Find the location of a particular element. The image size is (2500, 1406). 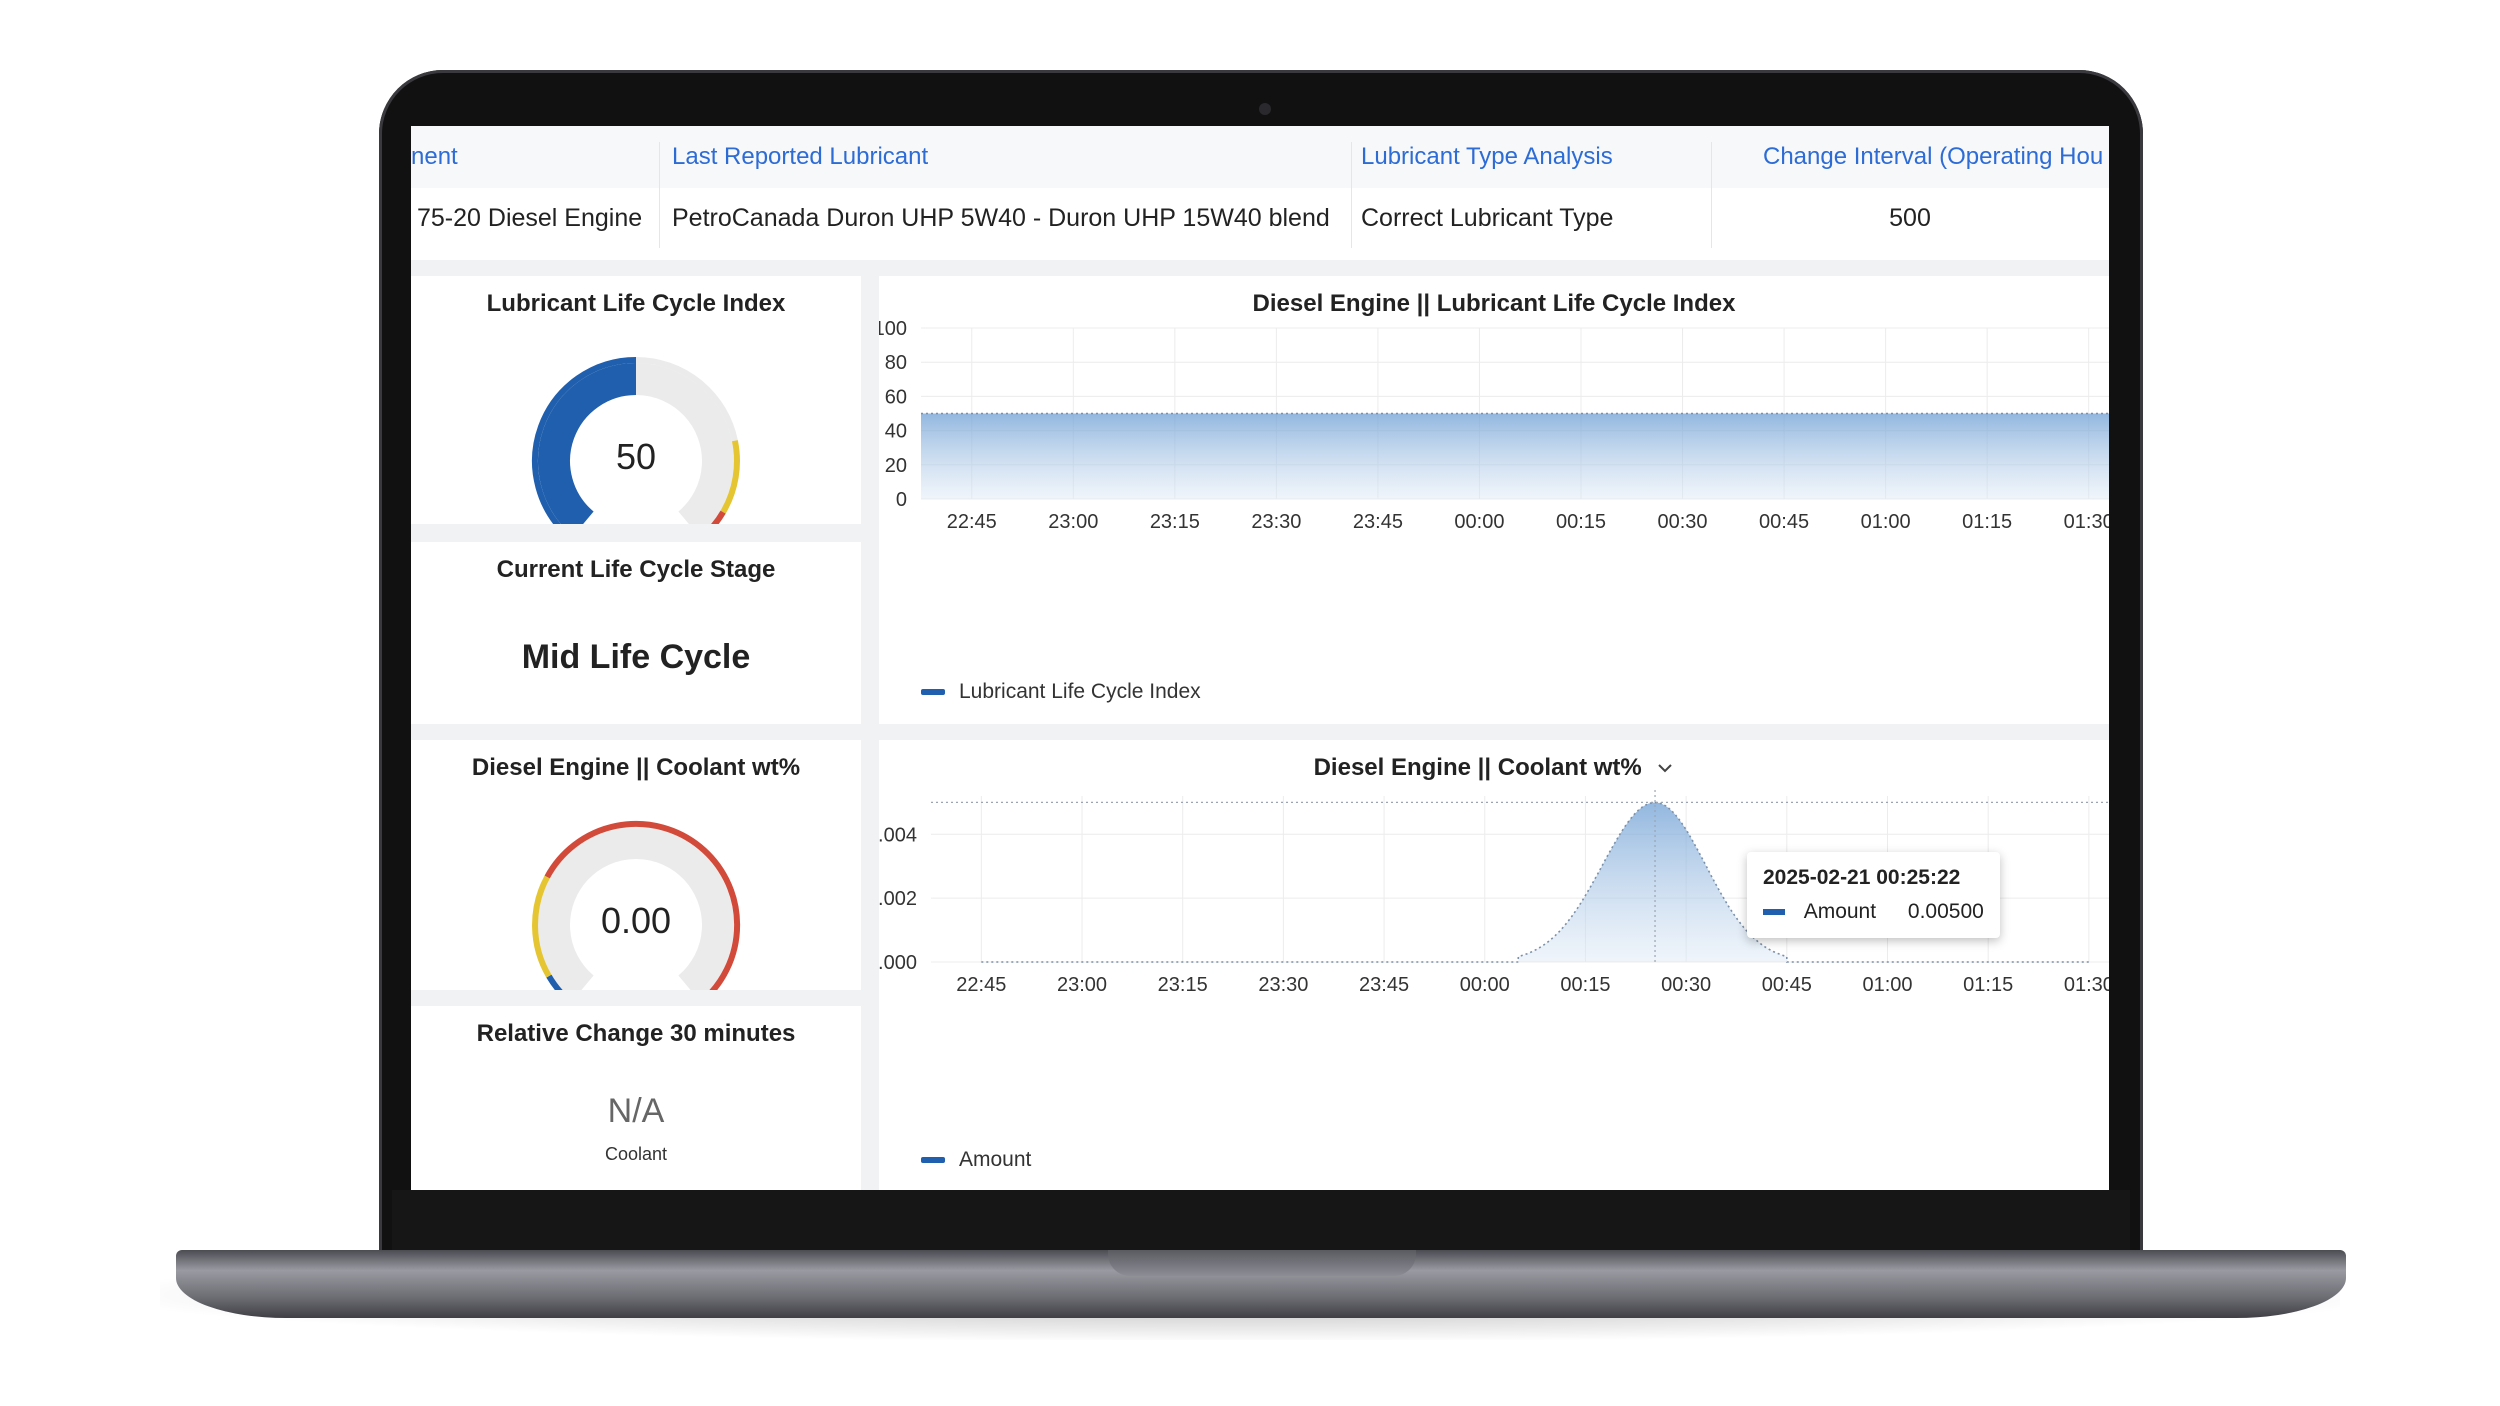

coolant-gauge-panel: Diesel Engine || Coolant wt% 0.00 is located at coordinates (636, 865).